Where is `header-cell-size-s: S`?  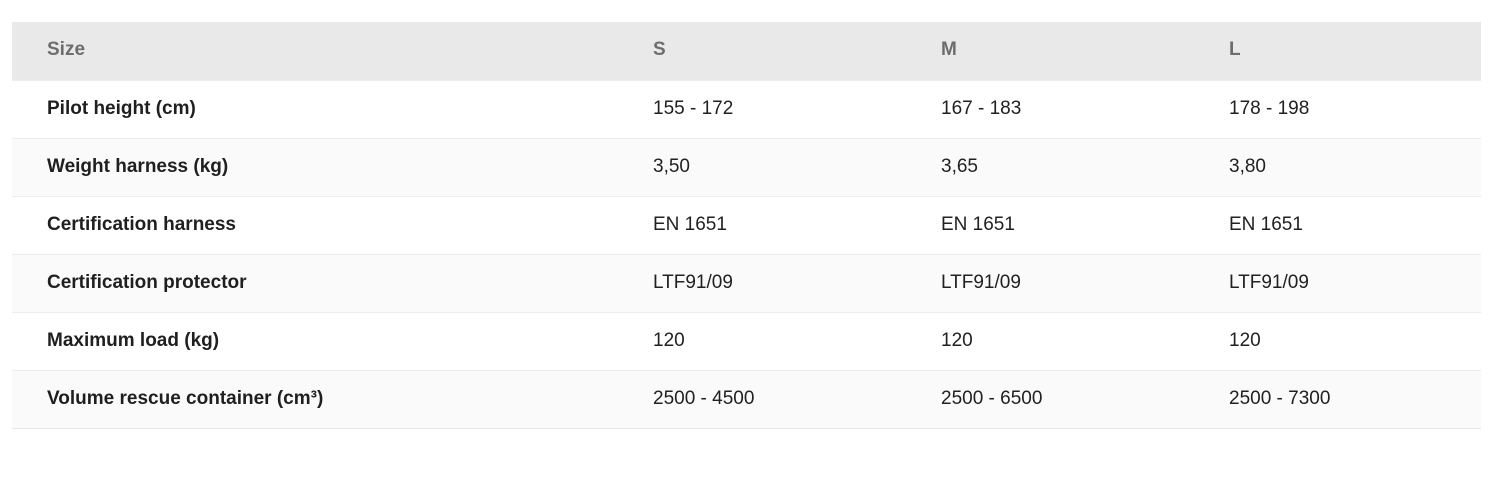
header-cell-size-s: S is located at coordinates (762, 51).